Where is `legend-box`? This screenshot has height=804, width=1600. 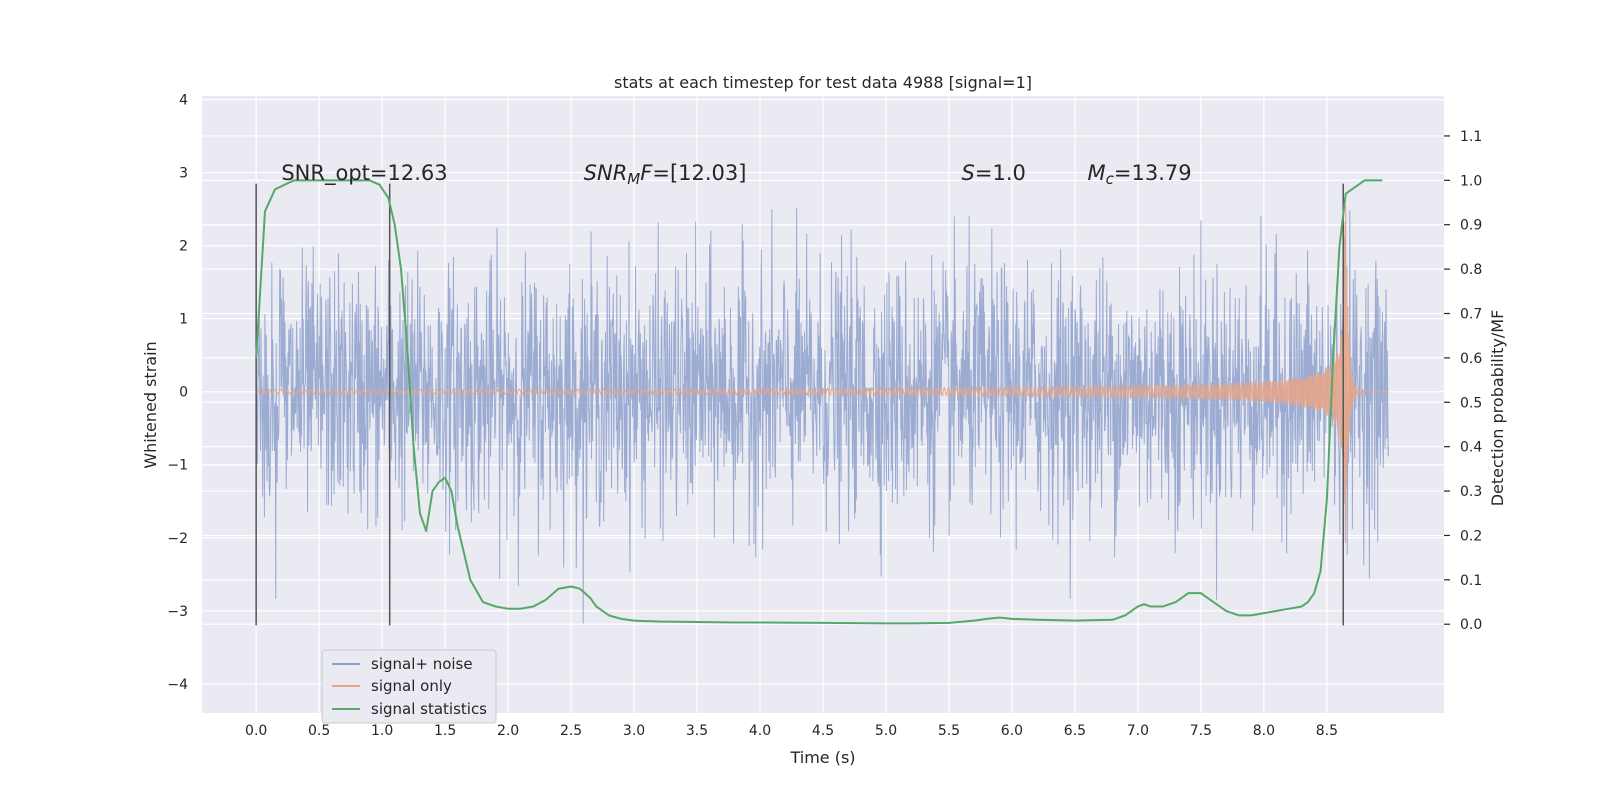
legend-box is located at coordinates (409, 686).